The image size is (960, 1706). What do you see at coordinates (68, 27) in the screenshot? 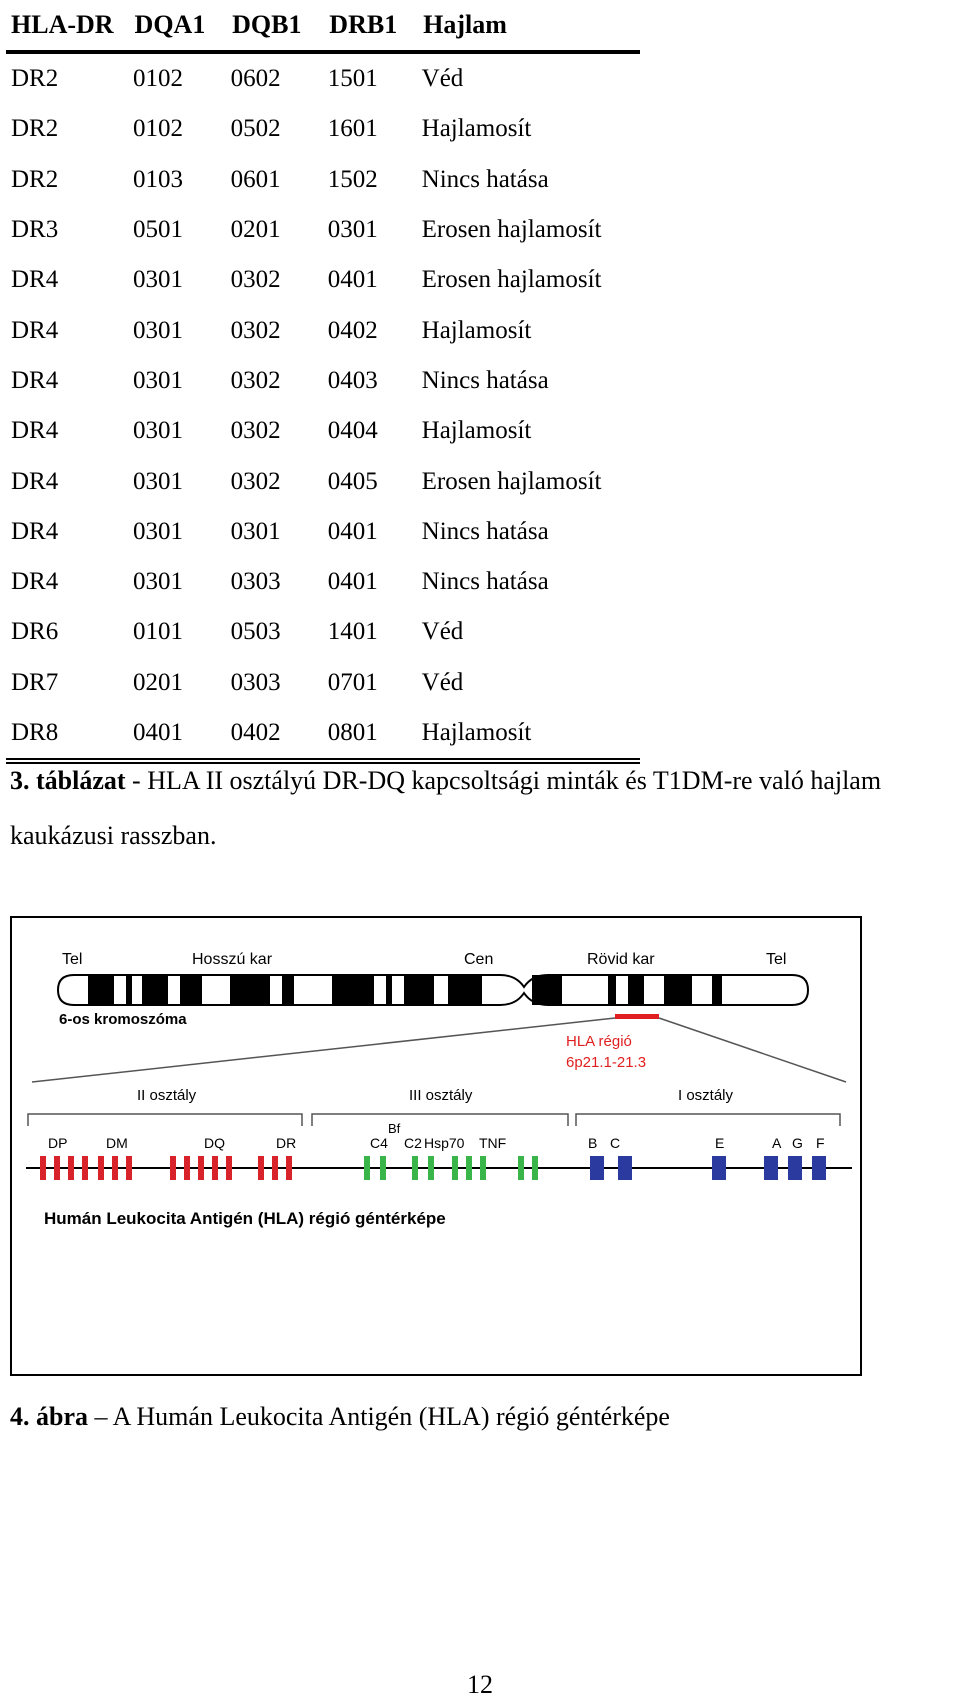
I see `table-header-cell: HLA-DR` at bounding box center [68, 27].